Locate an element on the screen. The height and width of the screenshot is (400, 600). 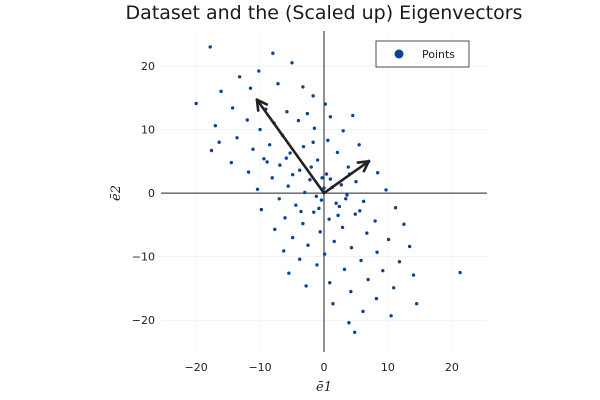
eigenvector-line is located at coordinates (290, 146).